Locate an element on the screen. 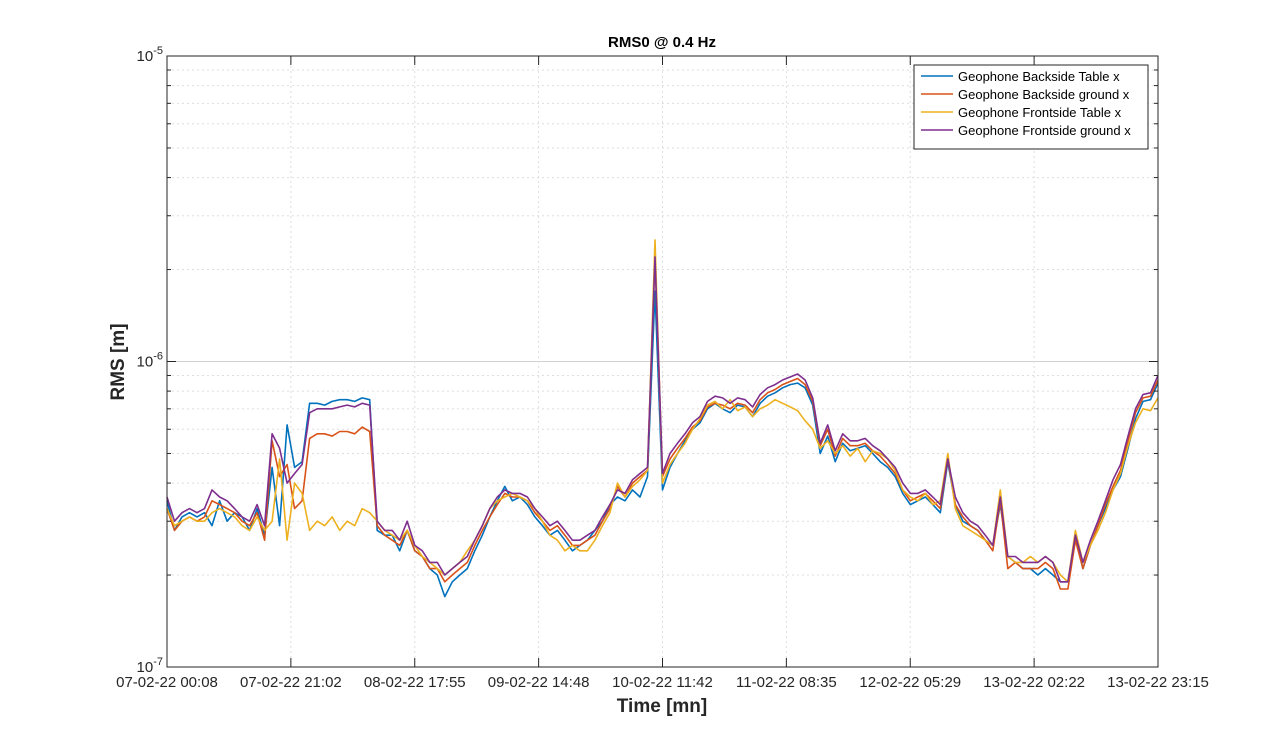  legend-entry: Geophone Frontside Table x is located at coordinates (1040, 112).